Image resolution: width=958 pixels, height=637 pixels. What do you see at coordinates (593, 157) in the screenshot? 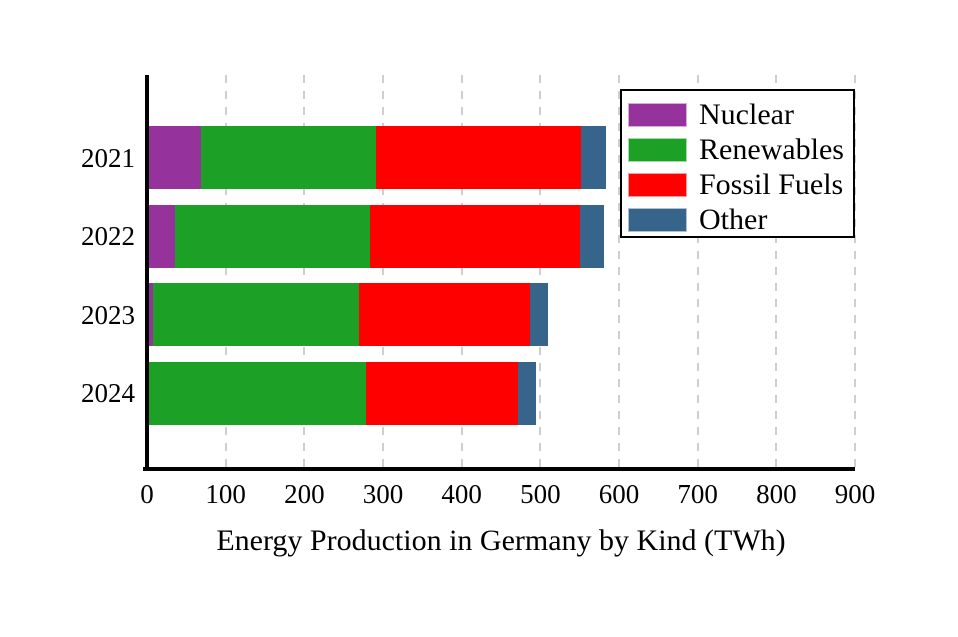
I see `bar-segment-other-2021` at bounding box center [593, 157].